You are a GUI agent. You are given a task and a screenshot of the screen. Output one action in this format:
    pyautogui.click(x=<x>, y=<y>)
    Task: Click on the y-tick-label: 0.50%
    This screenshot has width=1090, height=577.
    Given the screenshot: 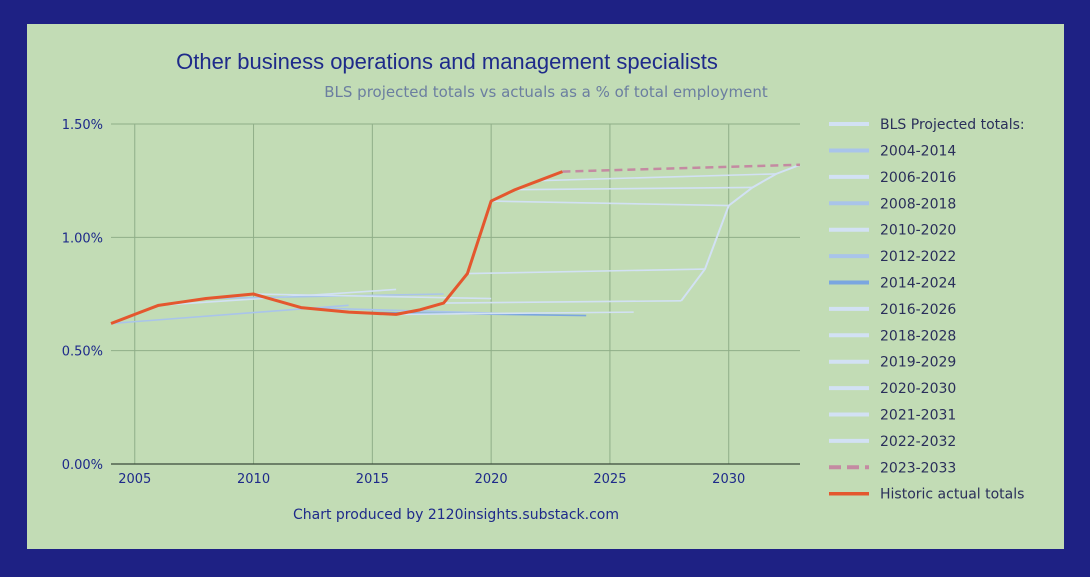 What is the action you would take?
    pyautogui.click(x=82, y=352)
    